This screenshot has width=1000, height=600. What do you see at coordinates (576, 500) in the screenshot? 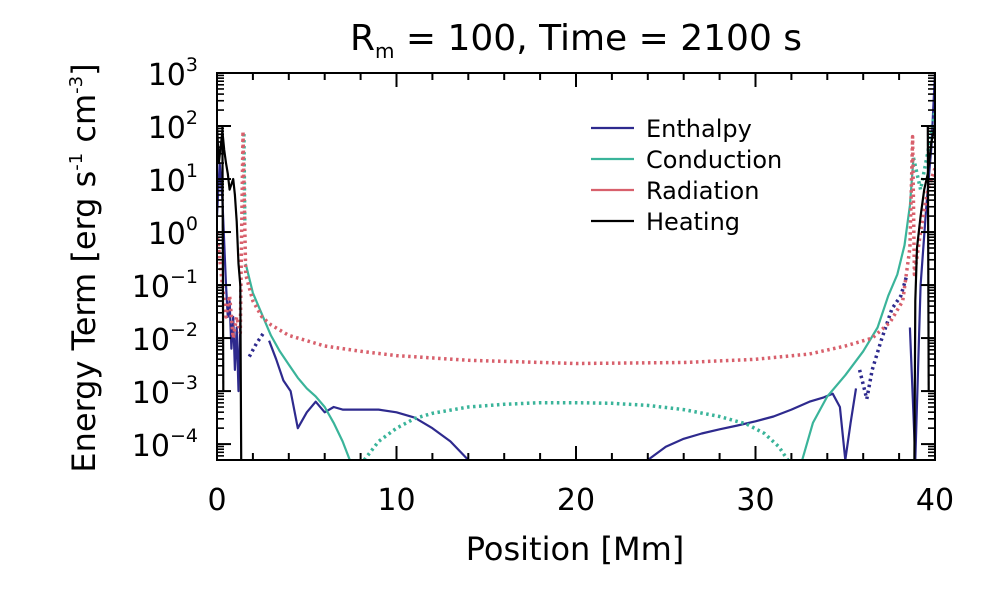
I see `x-tick-label: 20` at bounding box center [576, 500].